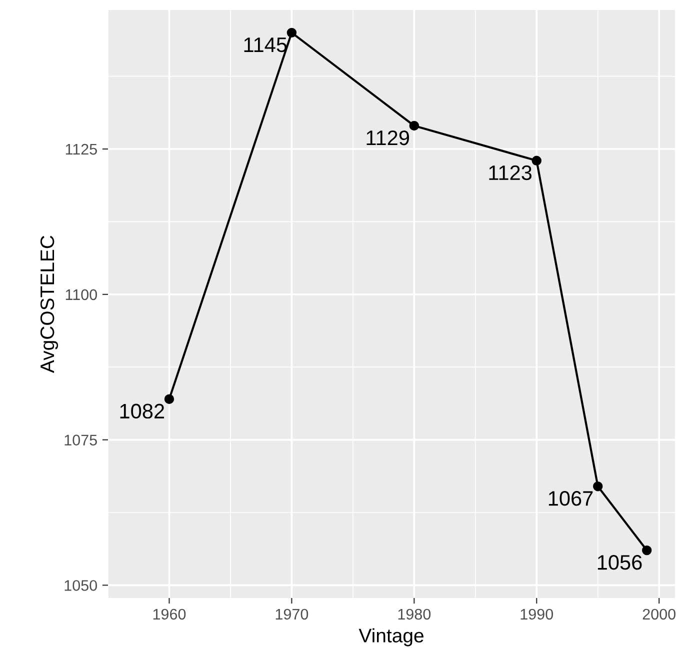 The width and height of the screenshot is (687, 660). Describe the element at coordinates (414, 614) in the screenshot. I see `x-tick-label: 1980` at that location.